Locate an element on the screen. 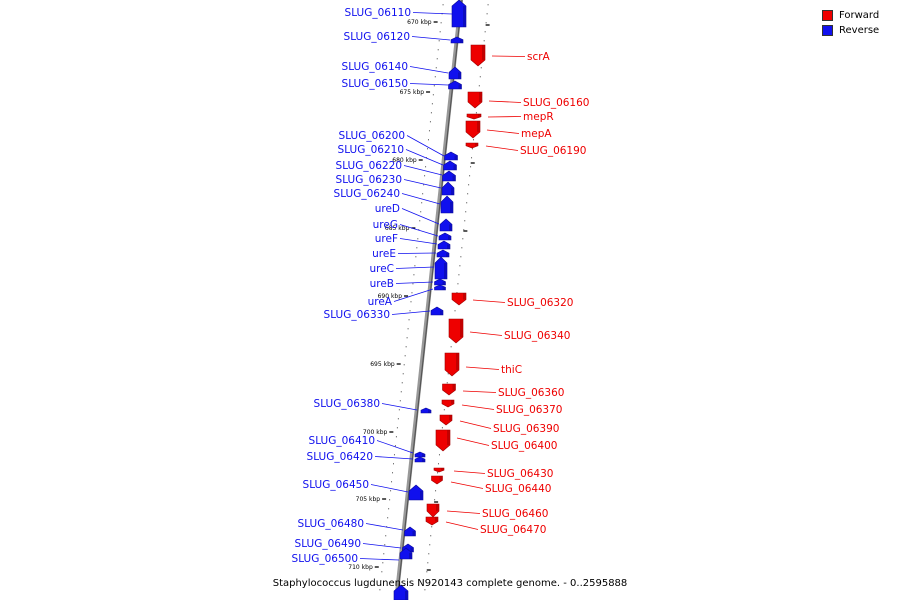  forward-gene-label: scrA is located at coordinates (539, 57).